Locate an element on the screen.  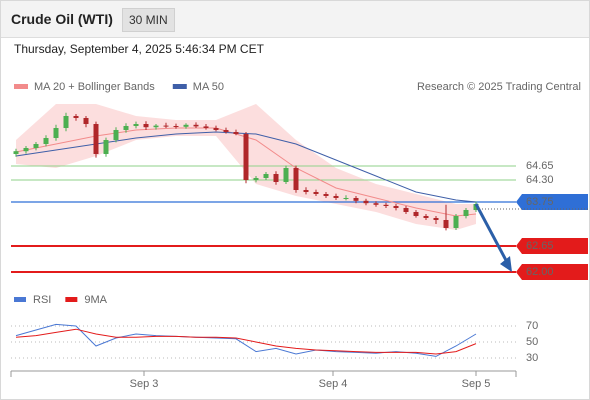
y-tick-label: 70 is located at coordinates (532, 326).